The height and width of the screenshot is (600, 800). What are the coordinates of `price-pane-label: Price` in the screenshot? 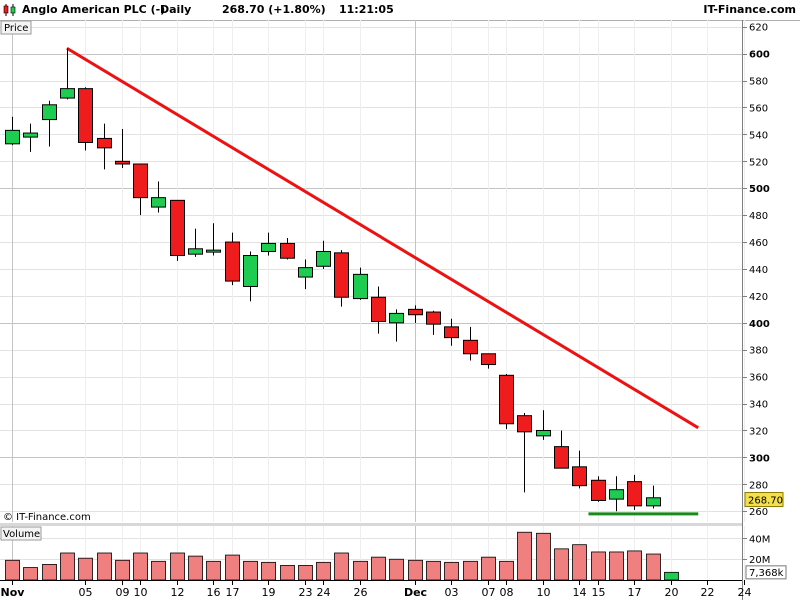 It's located at (16, 27).